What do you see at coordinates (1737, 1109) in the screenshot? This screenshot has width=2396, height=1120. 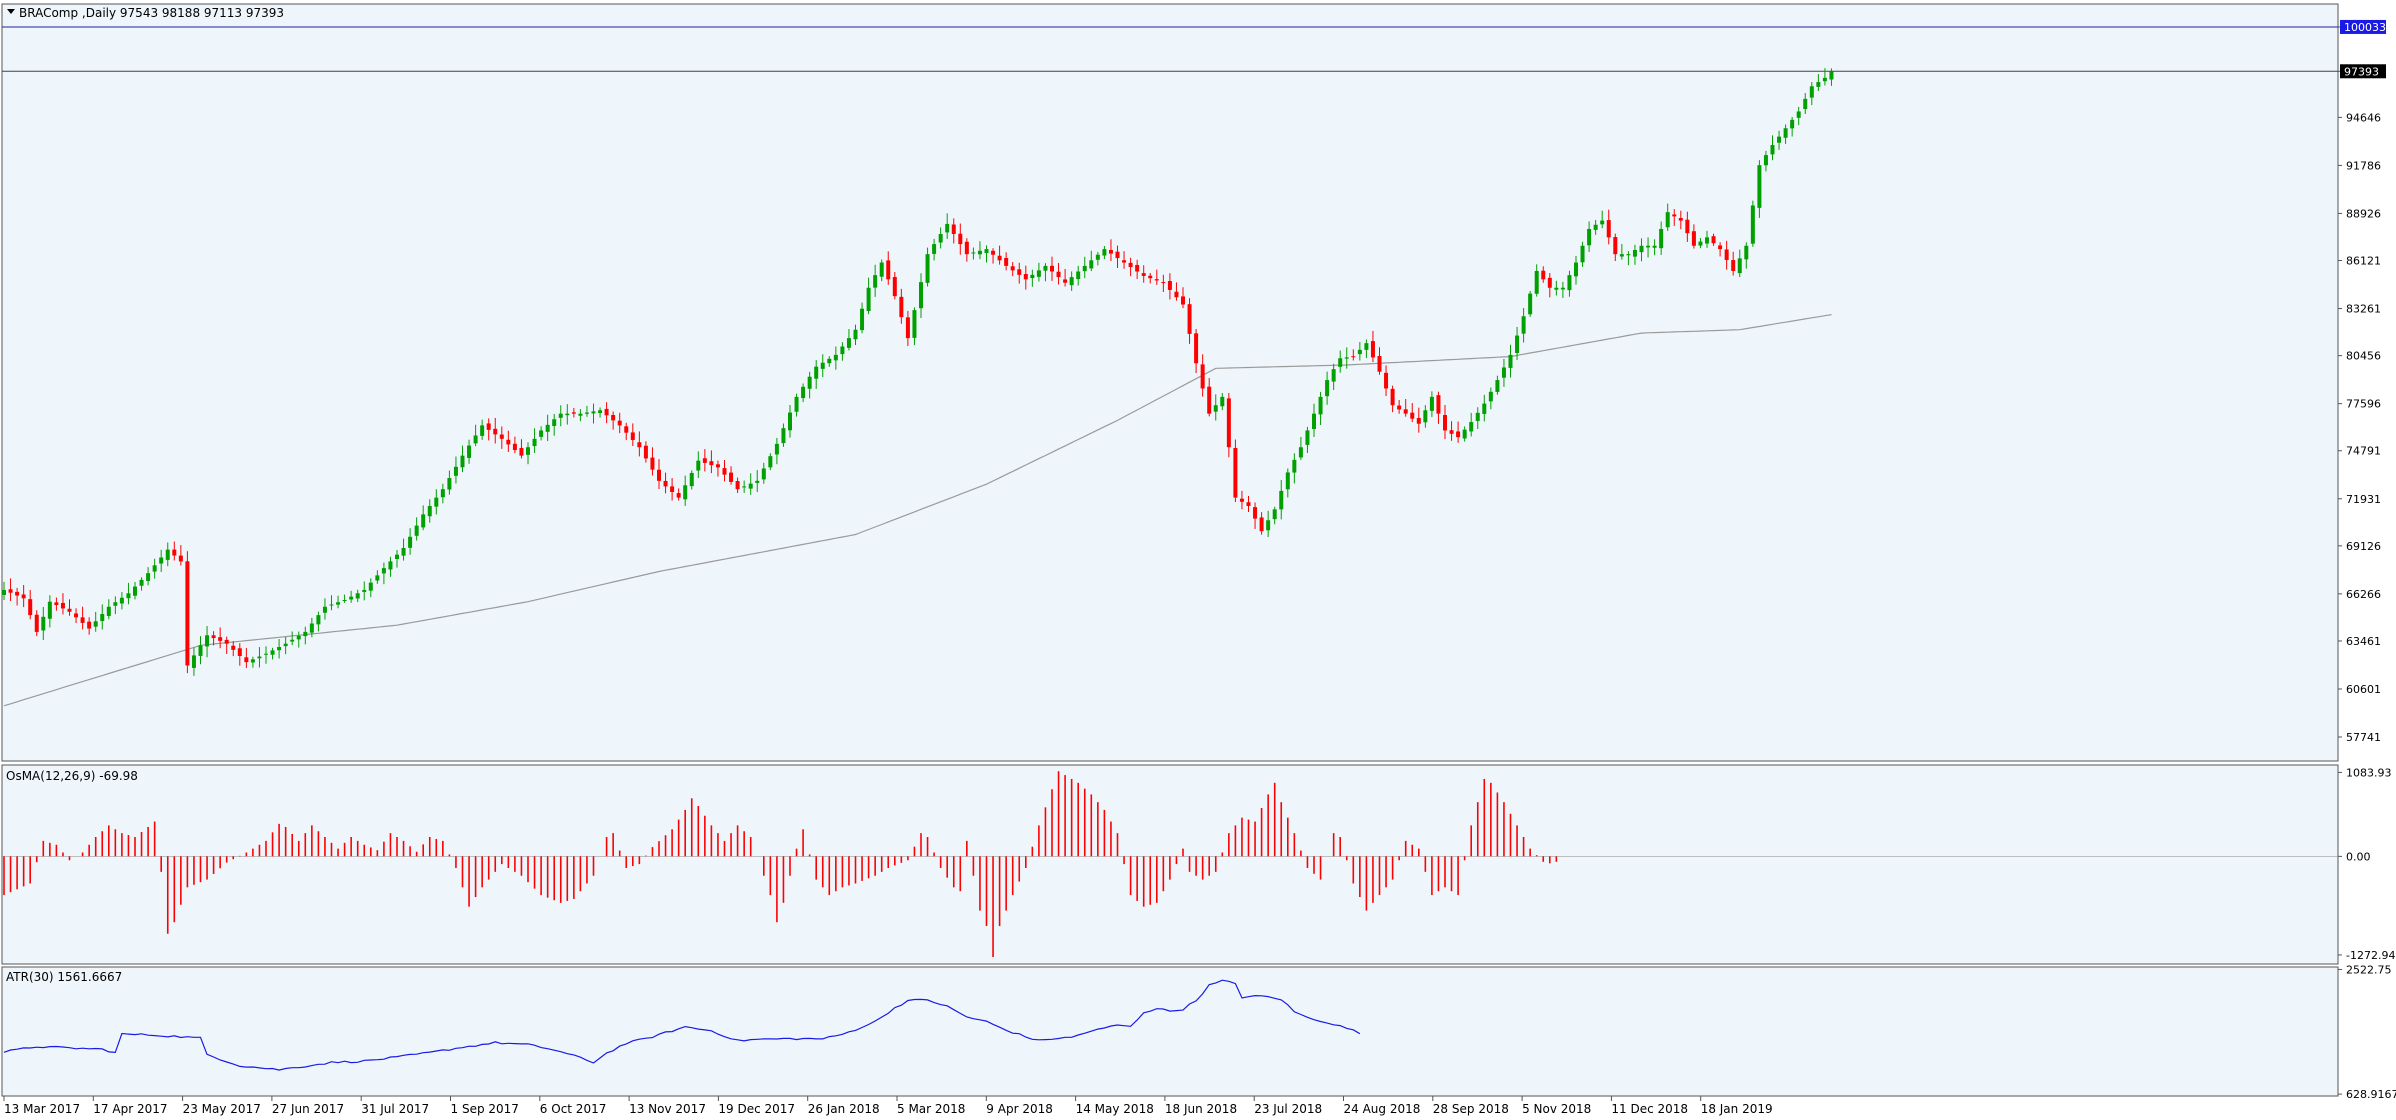 I see `time-tick-label: 18 Jan 2019` at bounding box center [1737, 1109].